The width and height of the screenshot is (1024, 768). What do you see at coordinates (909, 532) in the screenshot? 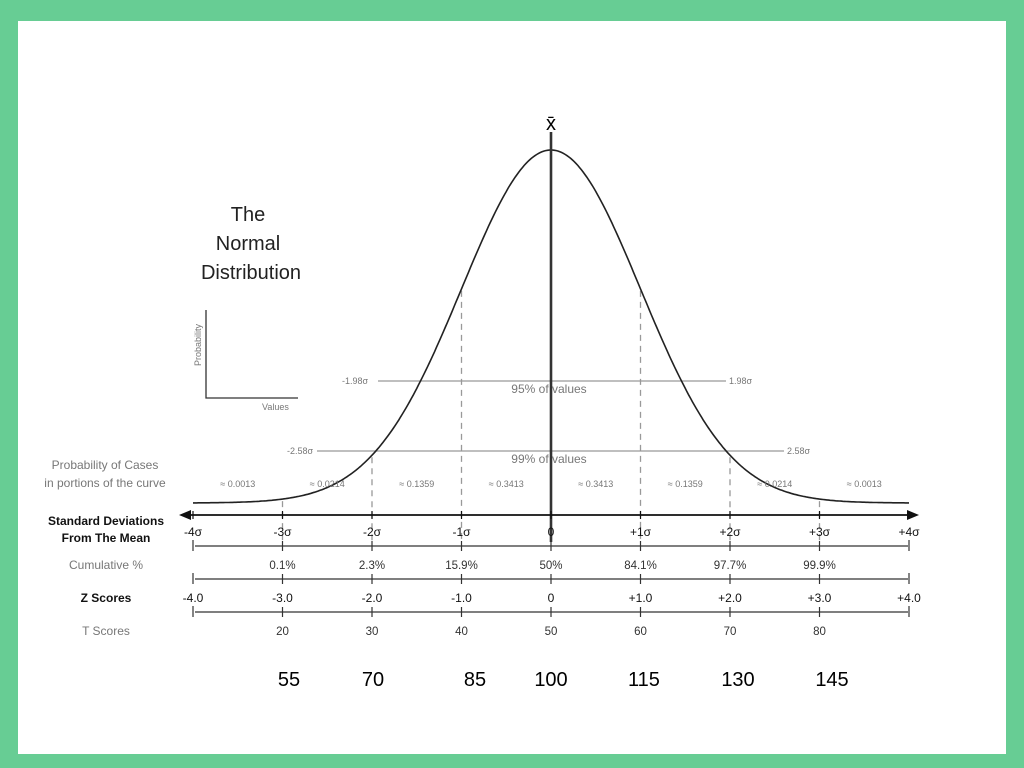
I see `sigma-tick-label: +4σ` at bounding box center [909, 532].